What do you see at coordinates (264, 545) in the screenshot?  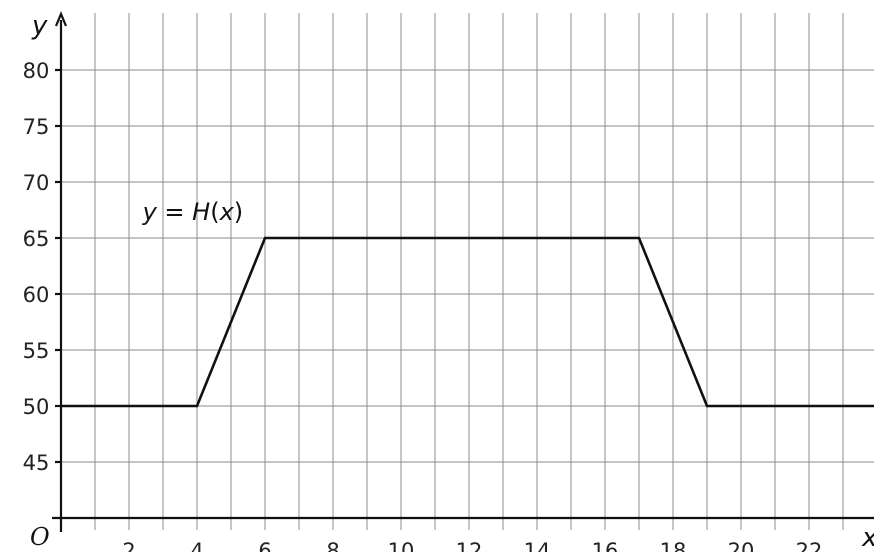 I see `x-tick-label: 6` at bounding box center [264, 545].